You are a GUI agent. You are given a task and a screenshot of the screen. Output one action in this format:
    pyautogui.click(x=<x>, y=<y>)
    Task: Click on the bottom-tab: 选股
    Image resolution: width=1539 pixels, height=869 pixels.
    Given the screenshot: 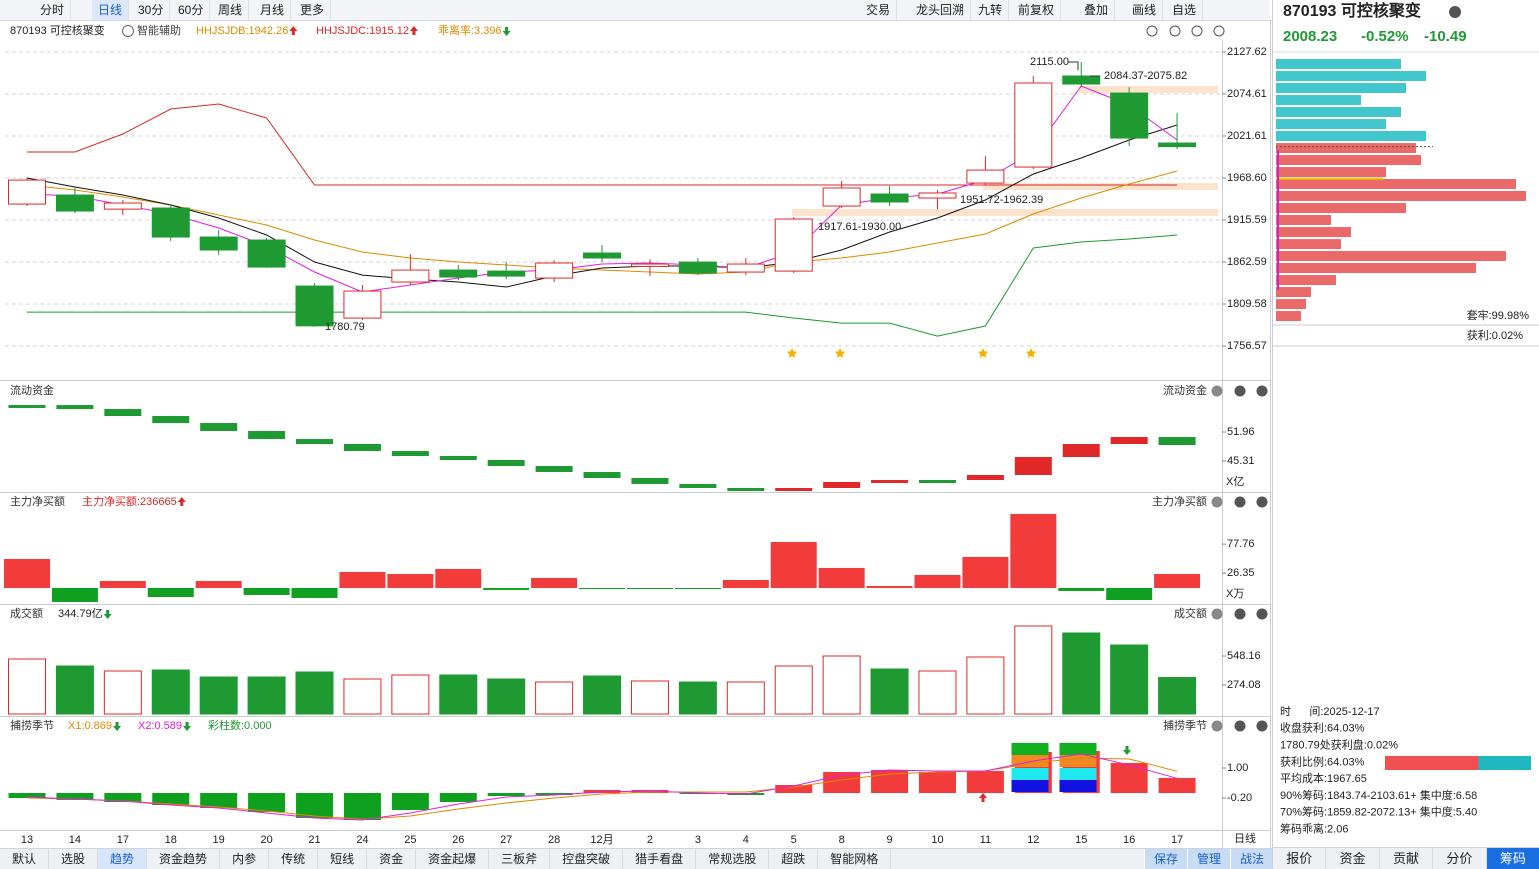 What is the action you would take?
    pyautogui.click(x=74, y=859)
    